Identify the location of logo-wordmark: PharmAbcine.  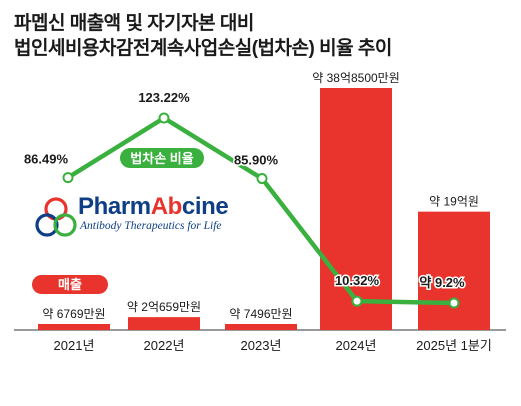
(153, 206).